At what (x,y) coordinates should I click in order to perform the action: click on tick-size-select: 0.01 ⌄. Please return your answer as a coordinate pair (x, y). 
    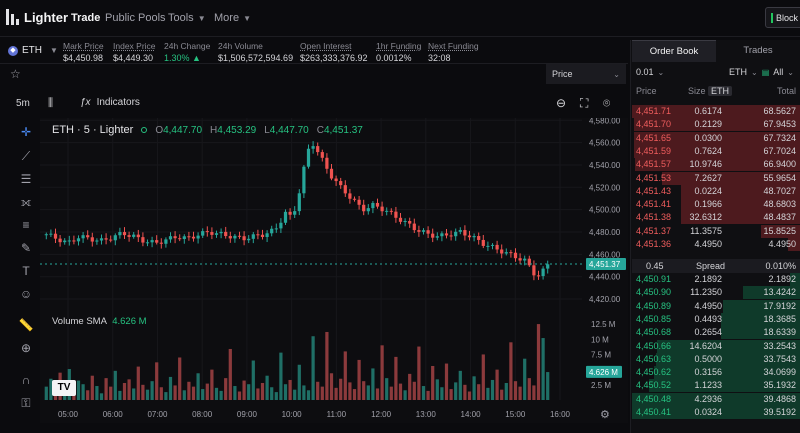
    Looking at the image, I should click on (650, 72).